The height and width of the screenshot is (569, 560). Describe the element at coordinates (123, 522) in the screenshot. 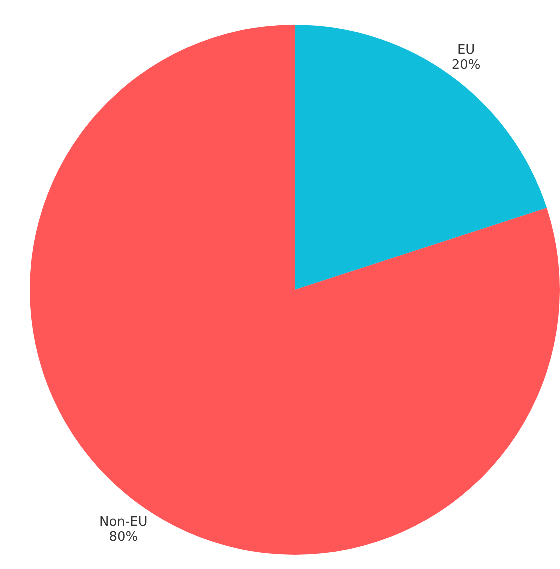

I see `slice-label: Non-EU` at that location.